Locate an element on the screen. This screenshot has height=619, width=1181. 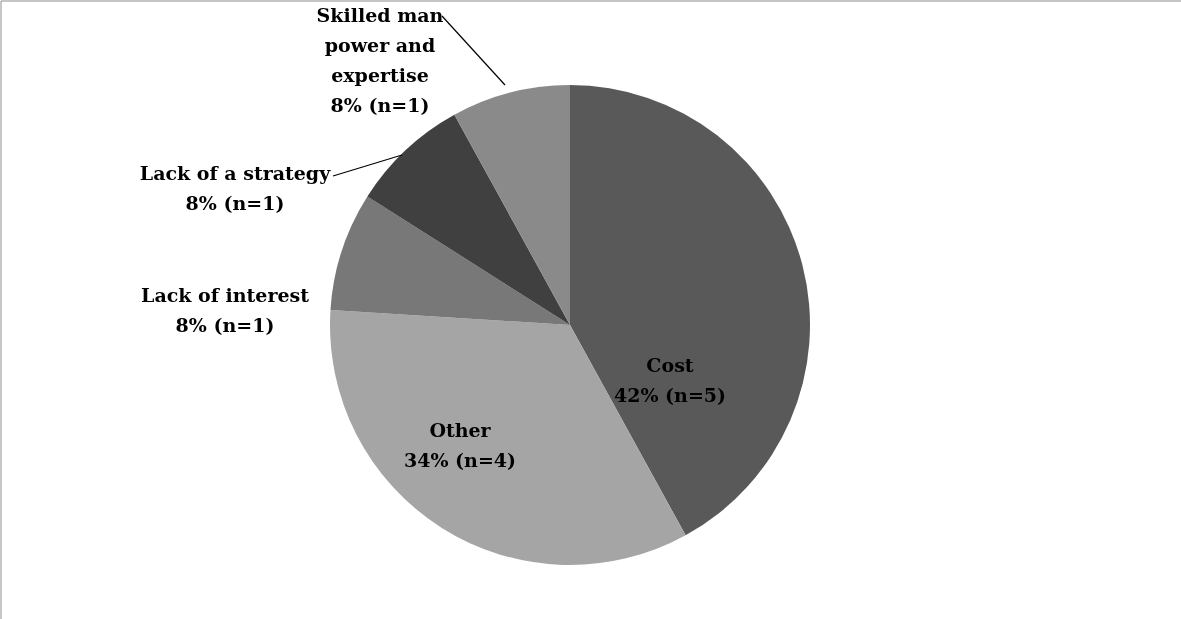
slice-label: Lack of a strategy is located at coordinates (235, 173).